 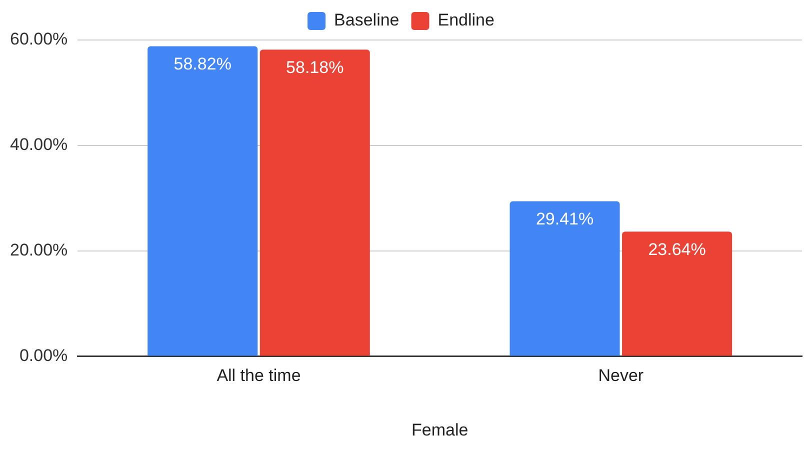 I want to click on y-tick-label: 40.00%, so click(x=39, y=144).